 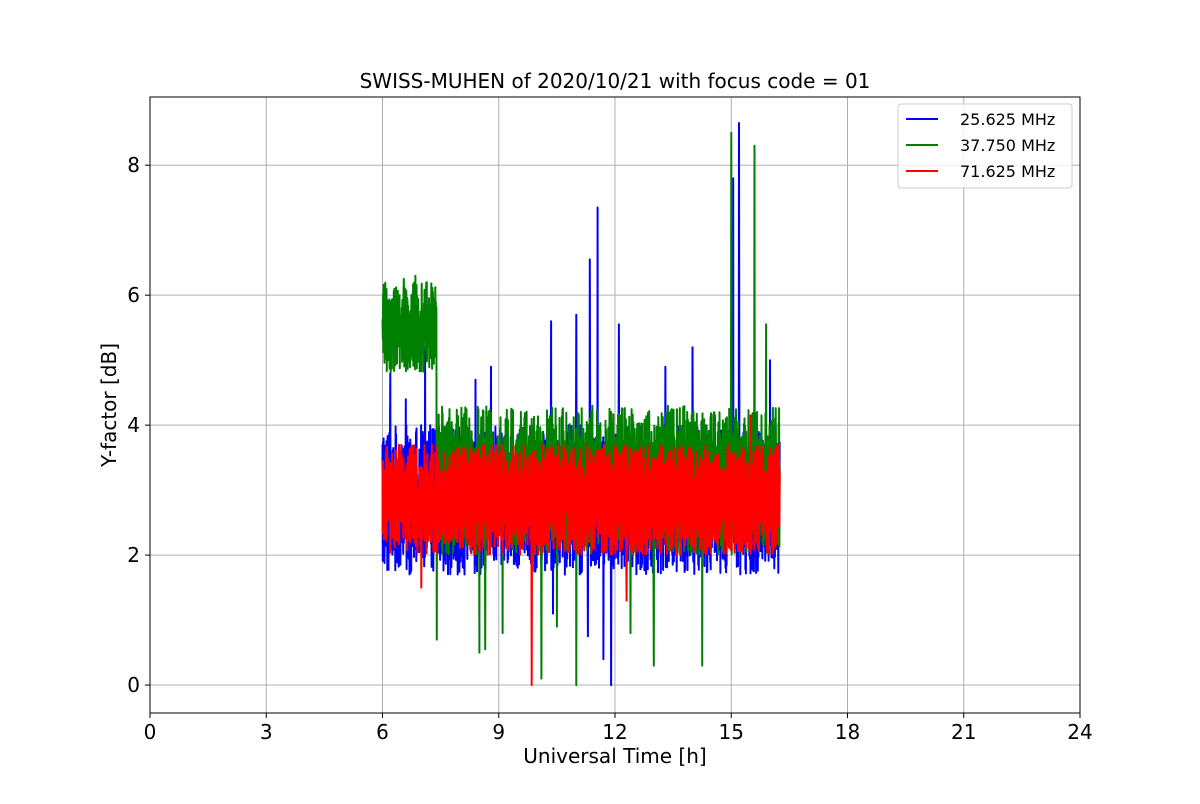 I want to click on x-tick-label: 15, so click(x=731, y=732).